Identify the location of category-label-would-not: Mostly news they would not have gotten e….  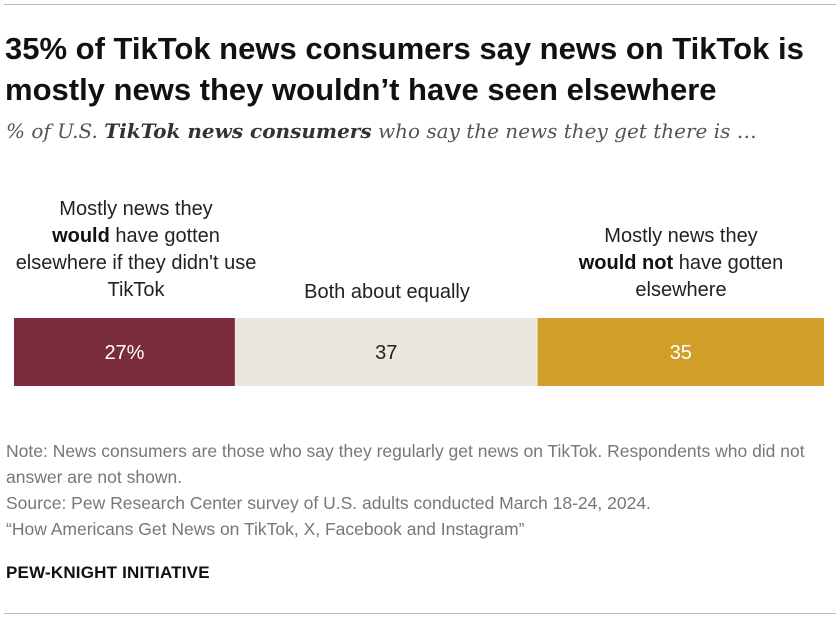
(681, 263).